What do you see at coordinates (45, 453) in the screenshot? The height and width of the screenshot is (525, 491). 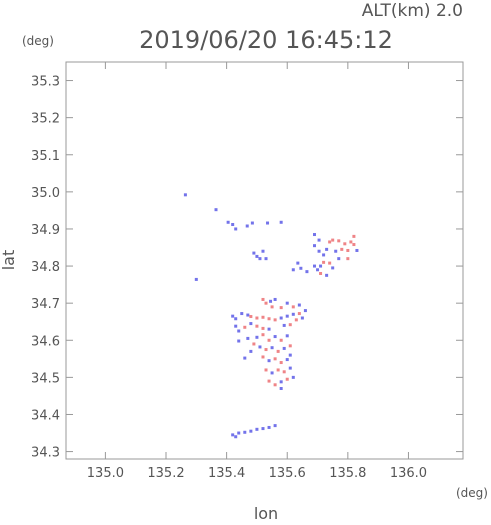 I see `y-tick-label: 34.3` at bounding box center [45, 453].